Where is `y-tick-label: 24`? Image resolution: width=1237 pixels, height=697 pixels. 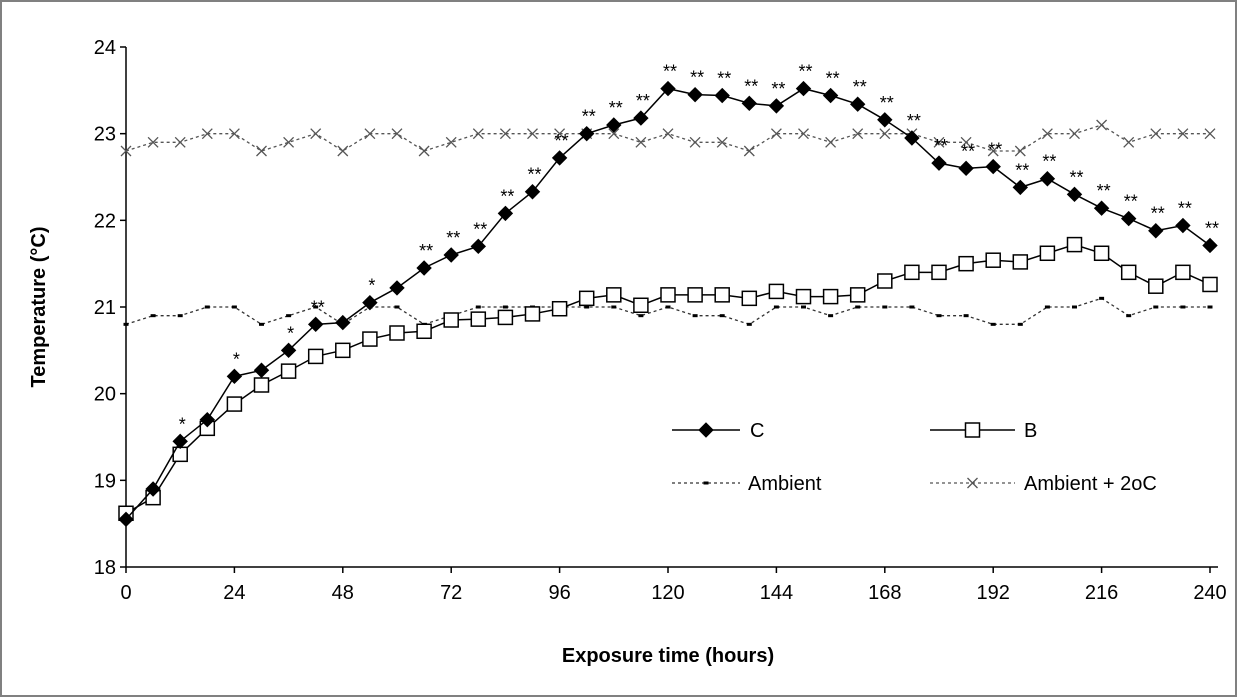
y-tick-label: 24 is located at coordinates (105, 48).